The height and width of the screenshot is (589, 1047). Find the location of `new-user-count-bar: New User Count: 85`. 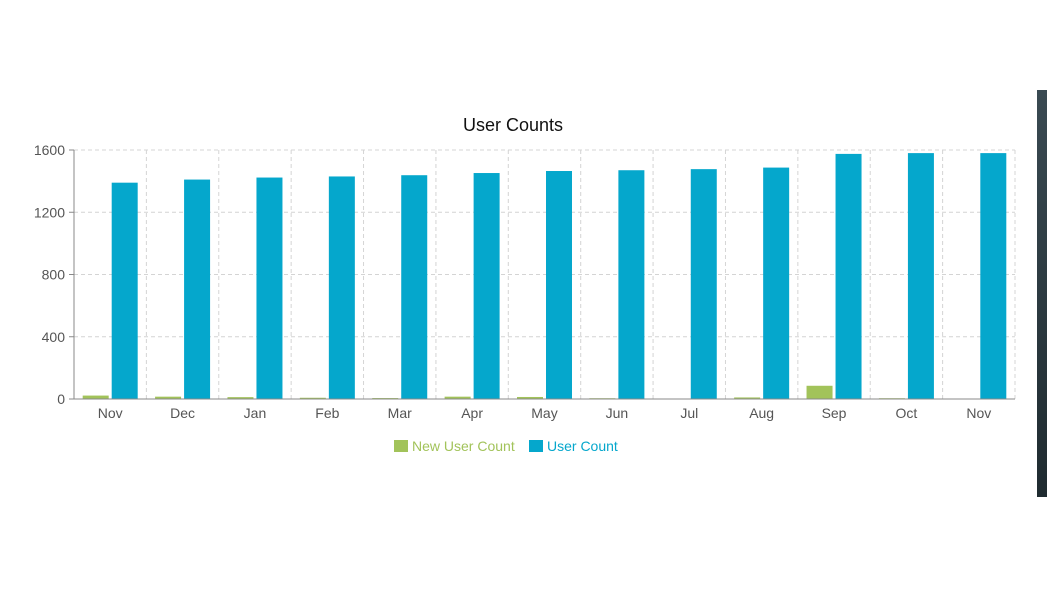

new-user-count-bar: New User Count: 85 is located at coordinates (819, 392).